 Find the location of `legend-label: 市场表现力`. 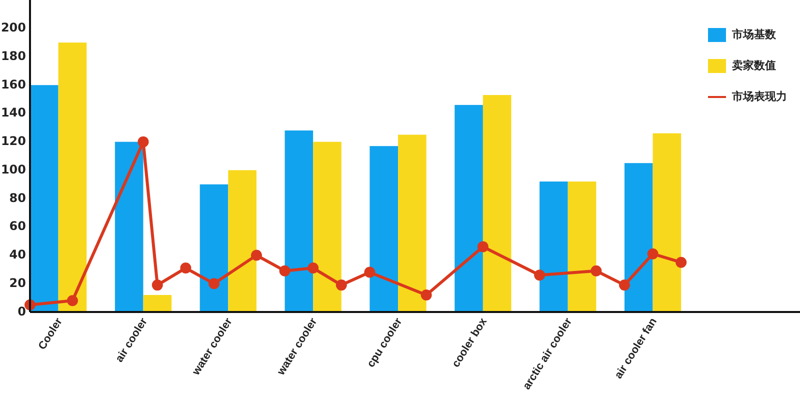

legend-label: 市场表现力 is located at coordinates (759, 97).